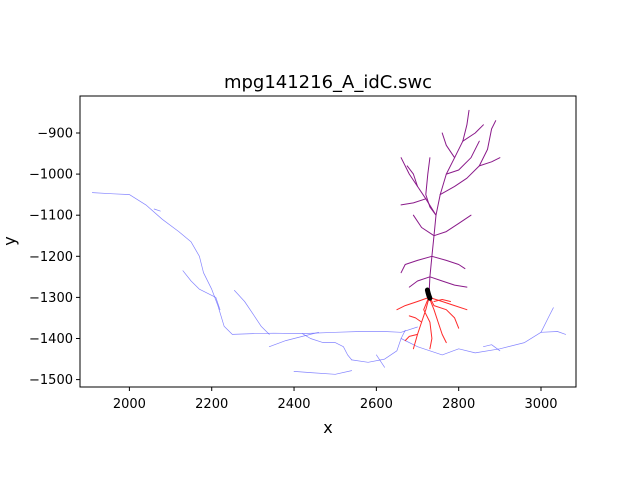  I want to click on y-tick-label: −1200, so click(51, 257).